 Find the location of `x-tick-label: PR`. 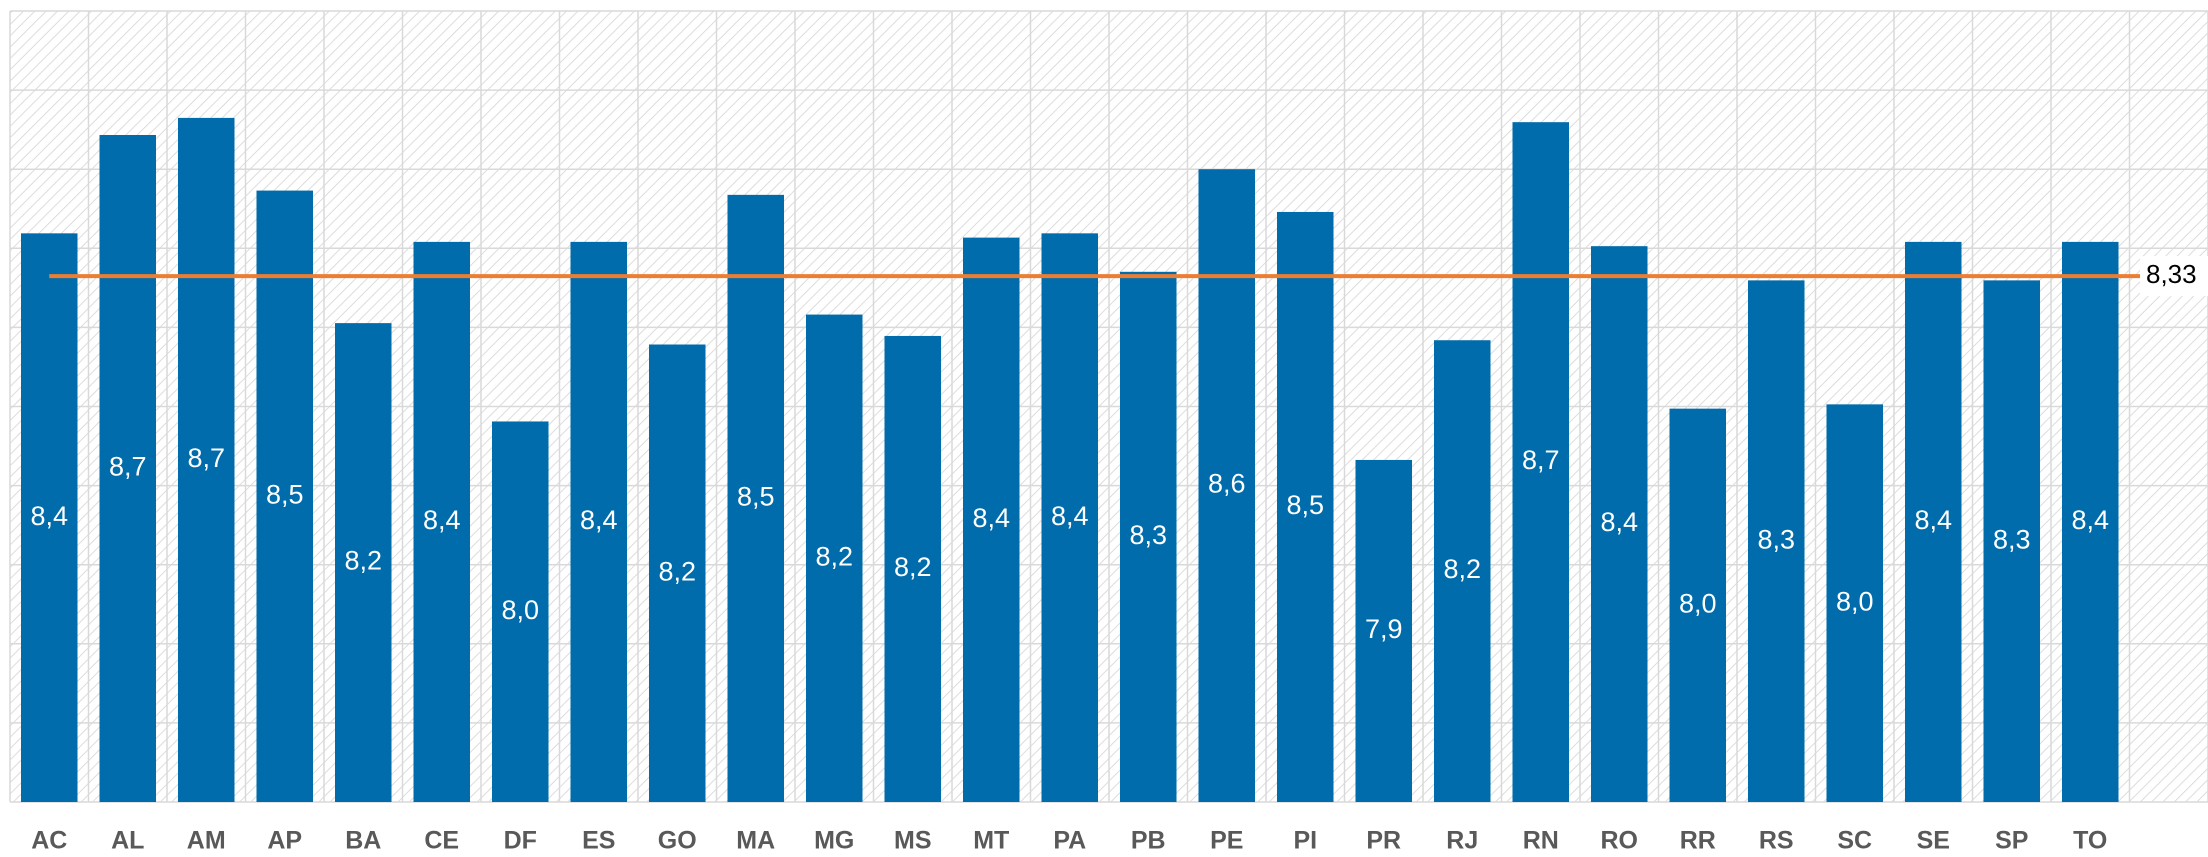

x-tick-label: PR is located at coordinates (1383, 841).